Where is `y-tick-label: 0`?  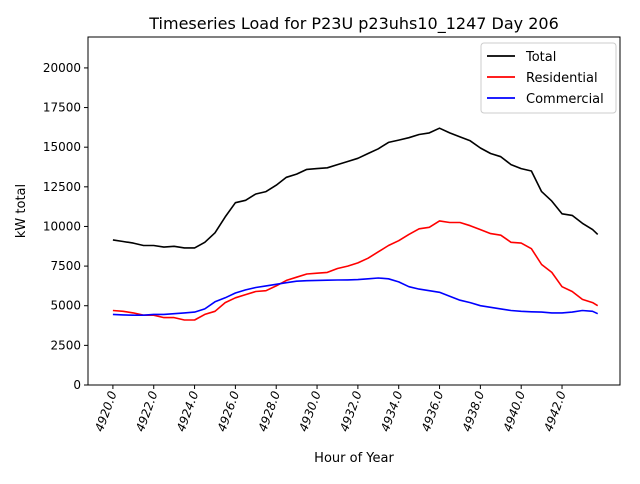 y-tick-label: 0 is located at coordinates (77, 385).